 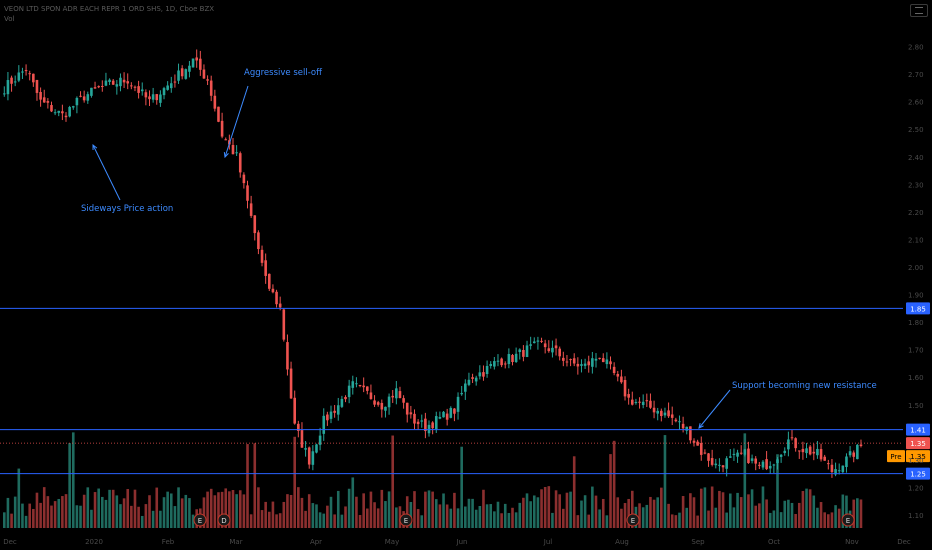 I want to click on annotation-label: Aggressive sell-off, so click(x=283, y=73).